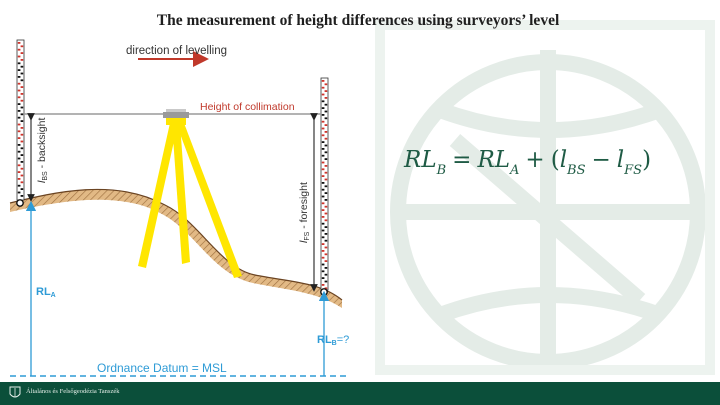 This screenshot has height=405, width=720. Describe the element at coordinates (190, 198) in the screenshot. I see `level-tripod` at that location.